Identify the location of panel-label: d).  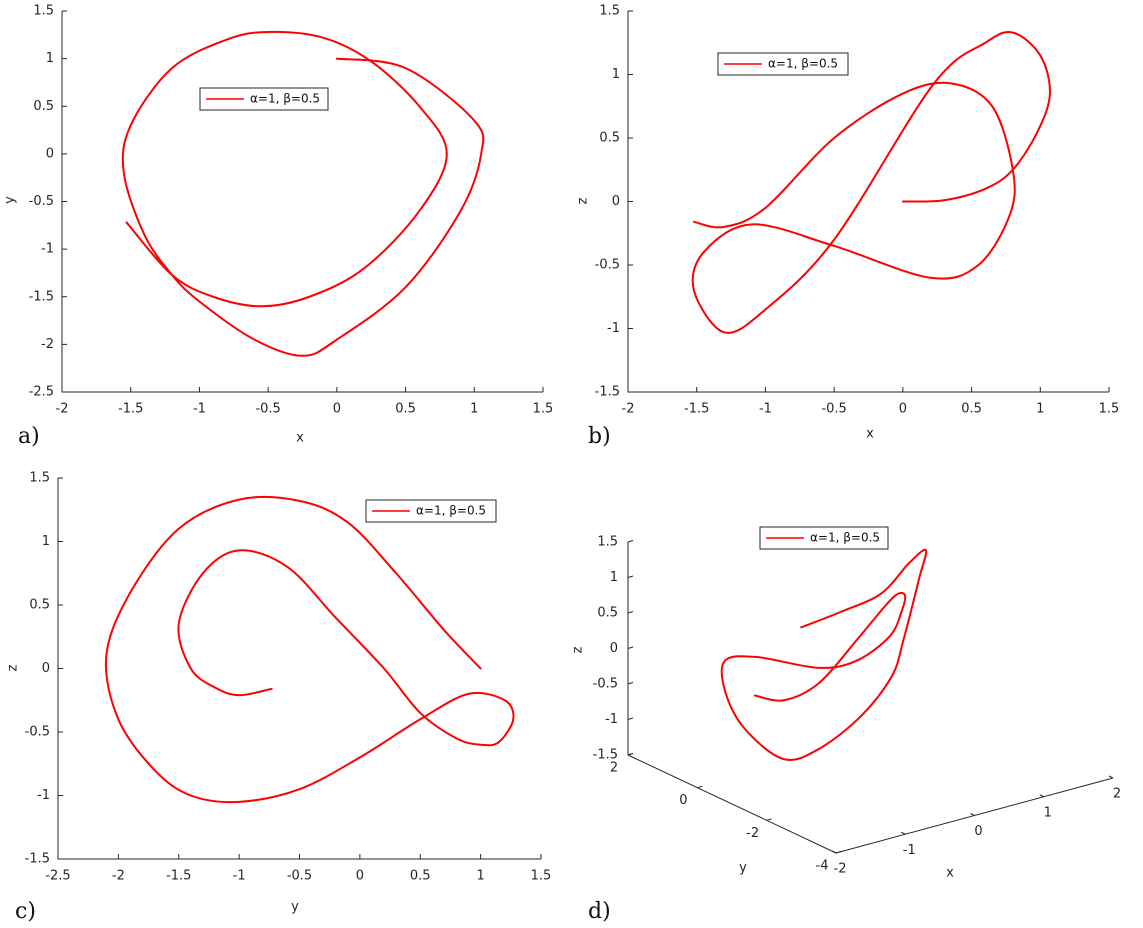
(599, 911).